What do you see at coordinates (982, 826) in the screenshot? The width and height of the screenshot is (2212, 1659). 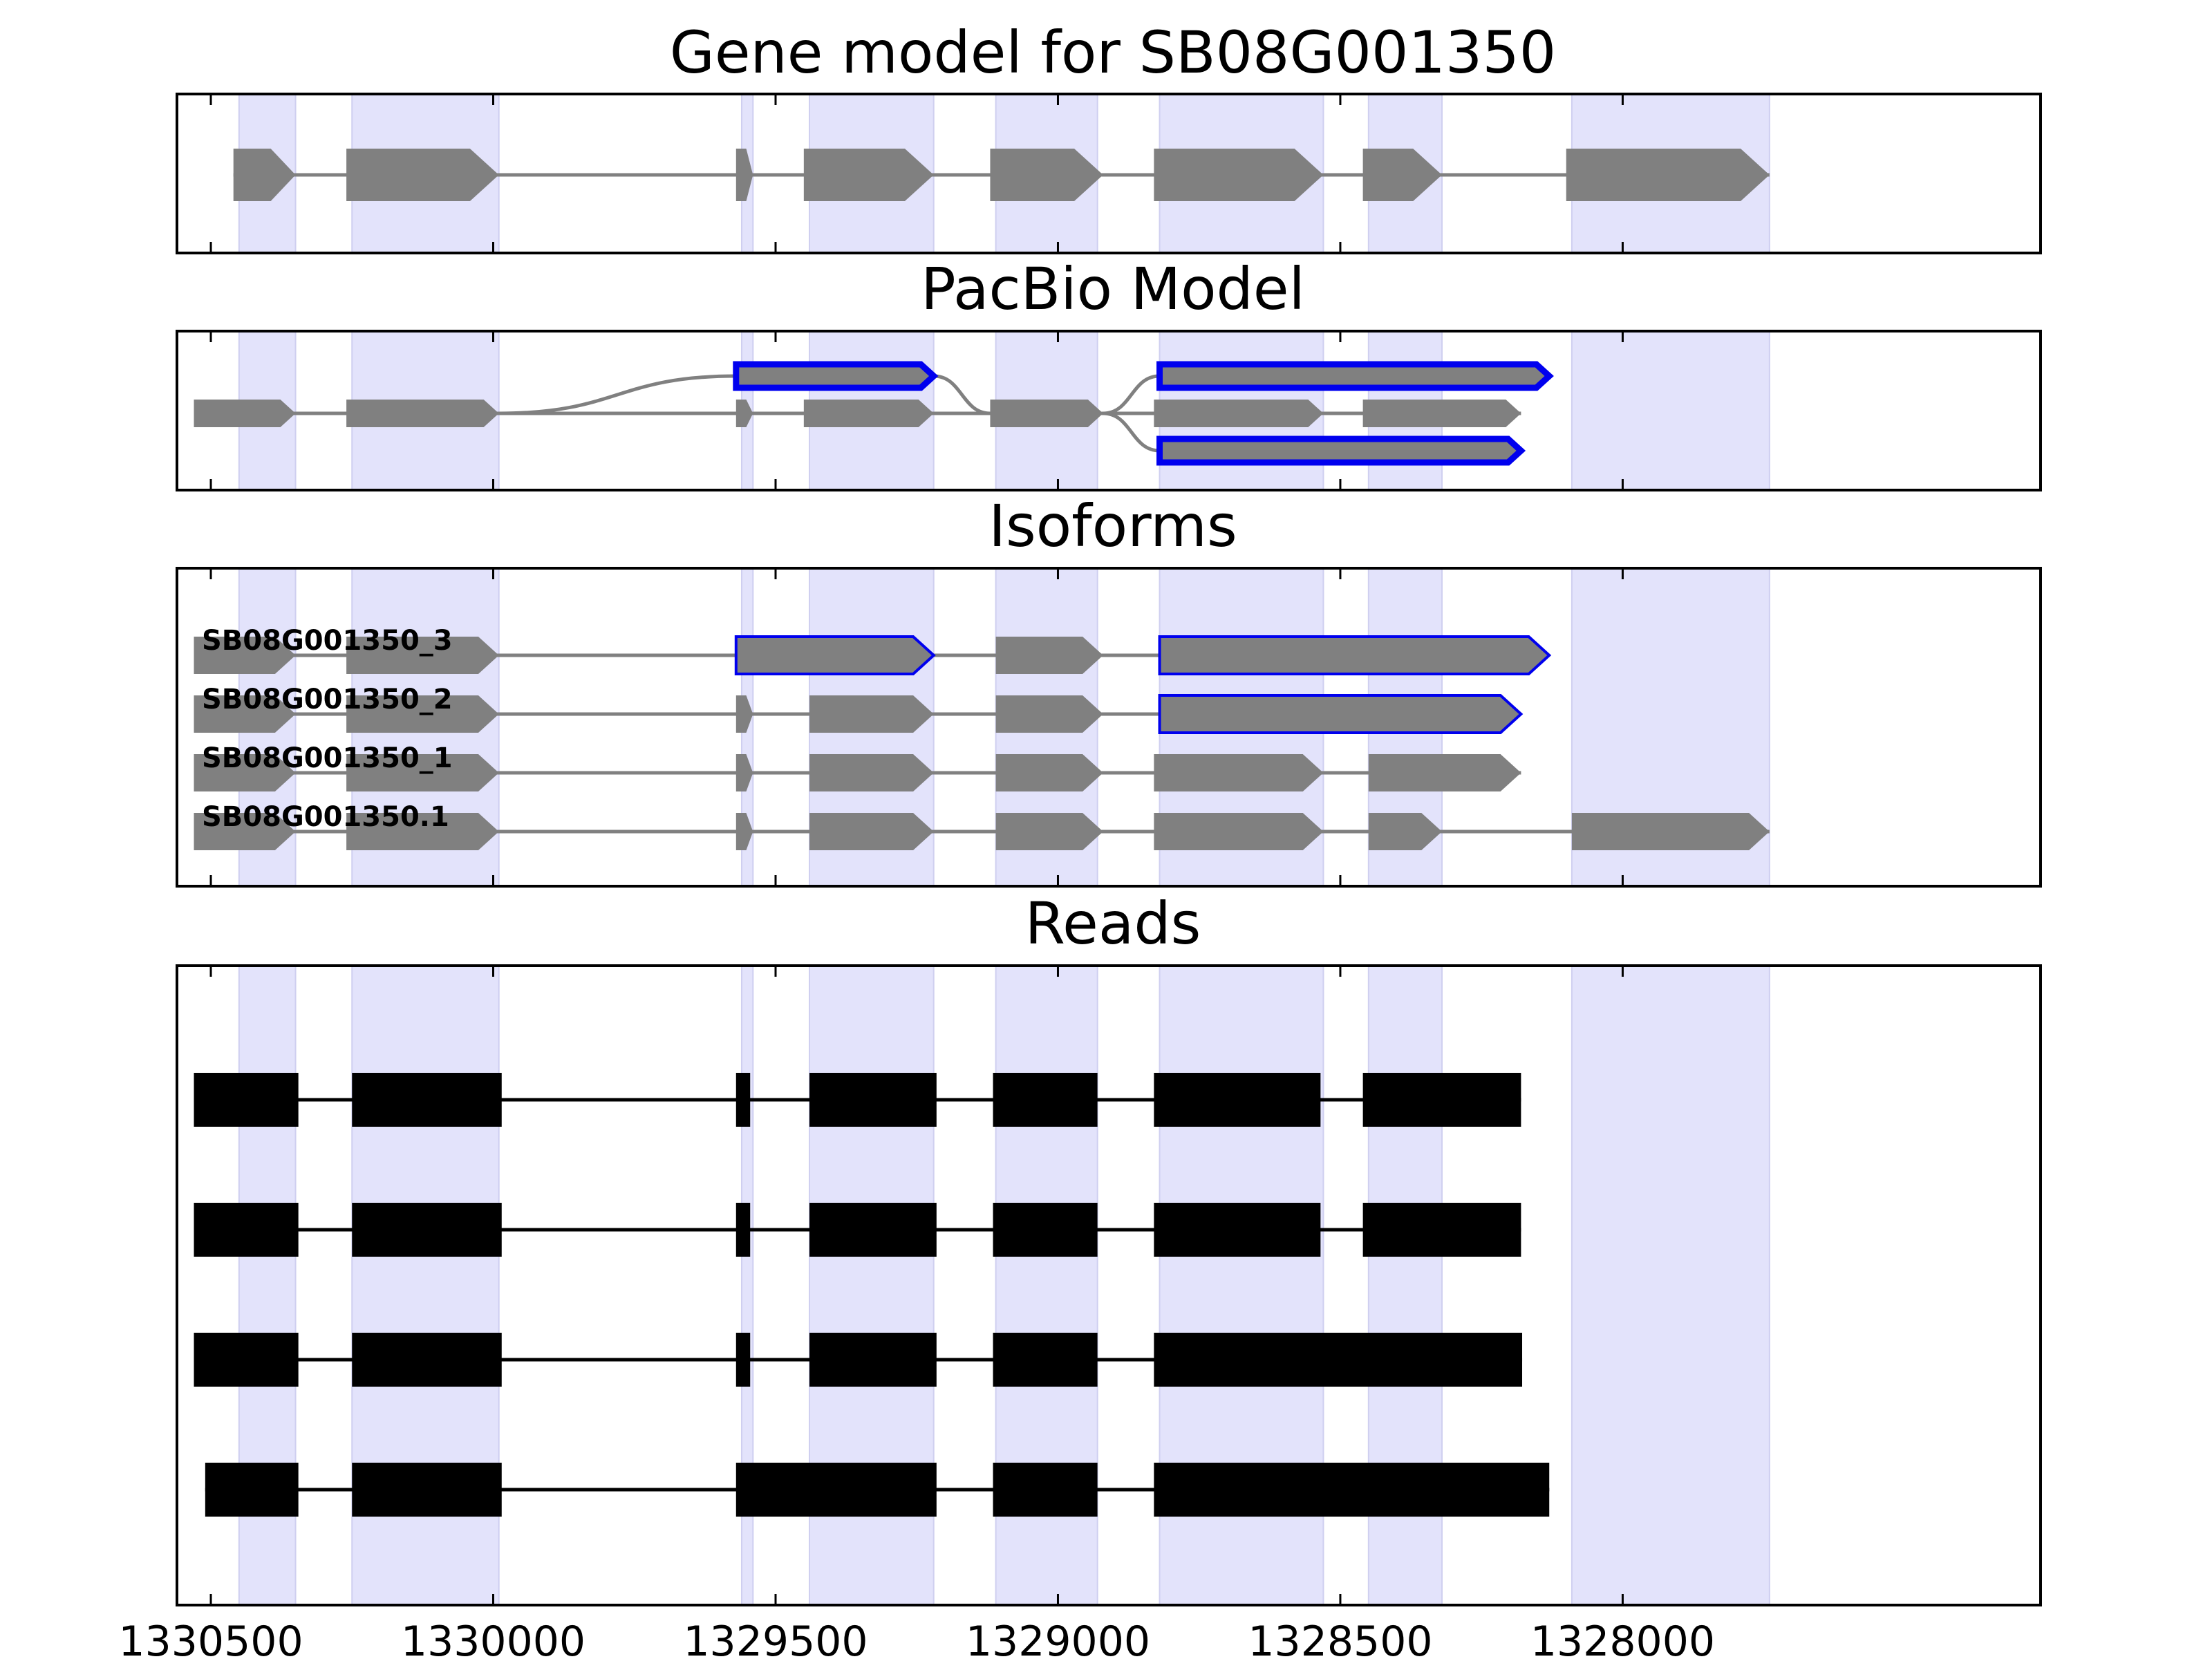 I see `isoform-track: SB08G001350.1` at bounding box center [982, 826].